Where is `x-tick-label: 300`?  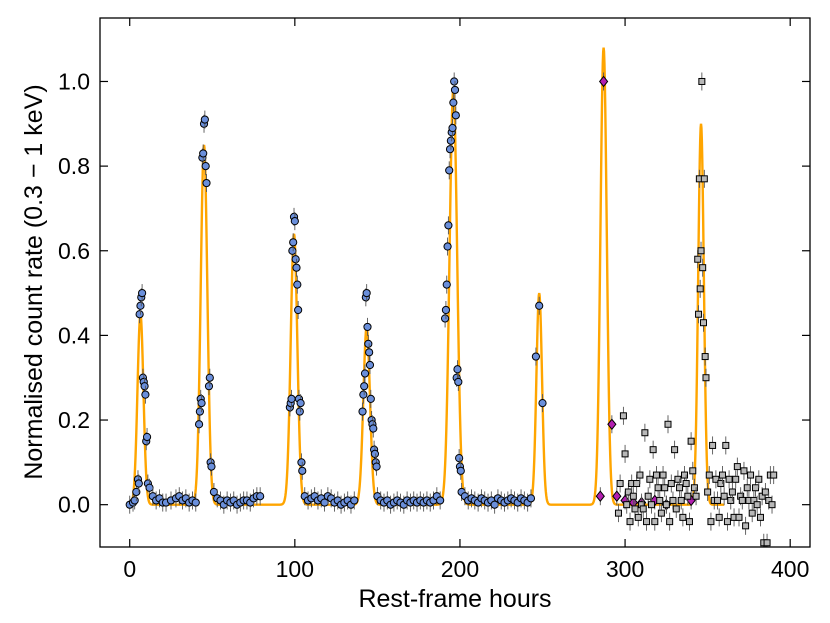
x-tick-label: 300 is located at coordinates (625, 569).